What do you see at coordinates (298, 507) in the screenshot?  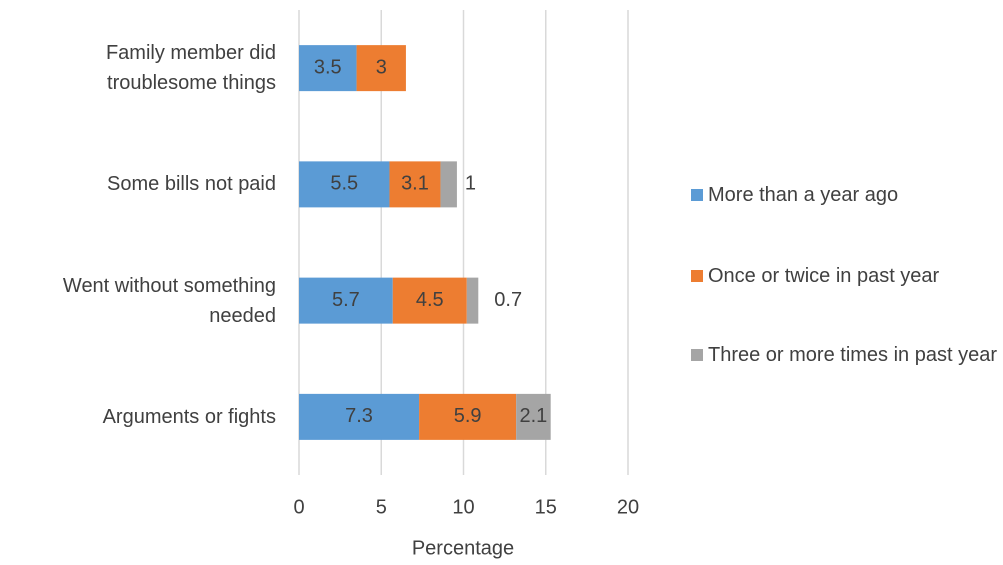 I see `x-tick-label: 0` at bounding box center [298, 507].